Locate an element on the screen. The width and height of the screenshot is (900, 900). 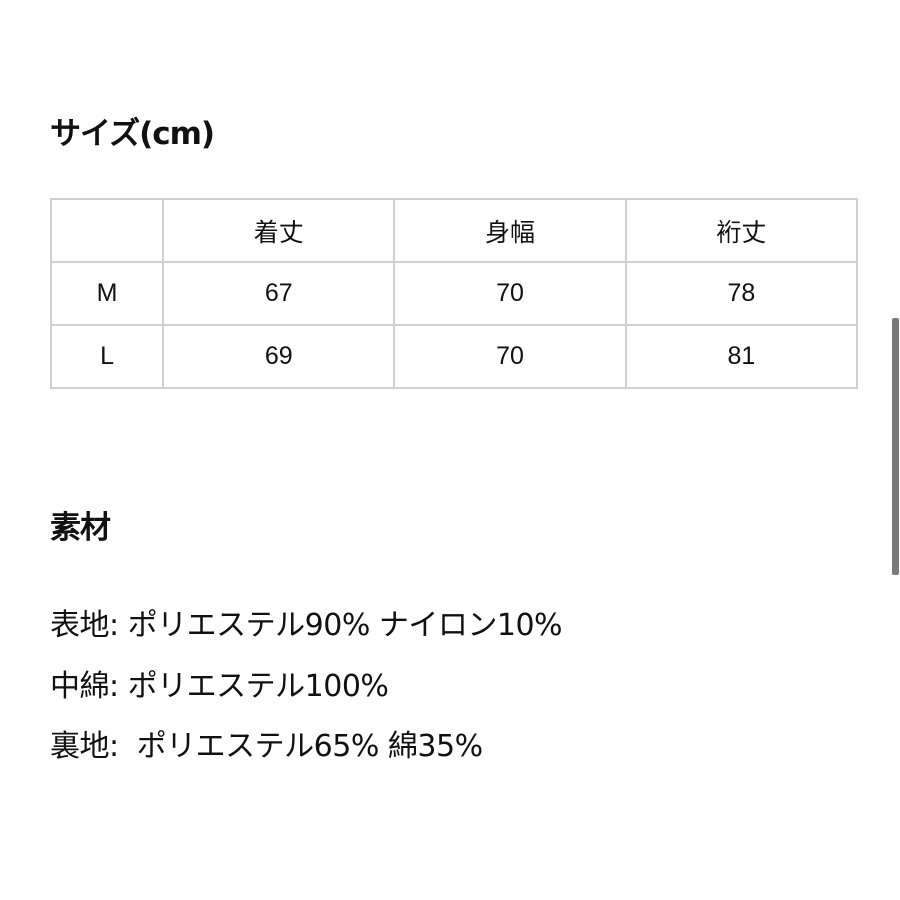
material-section-title: 素材 is located at coordinates (80, 528).